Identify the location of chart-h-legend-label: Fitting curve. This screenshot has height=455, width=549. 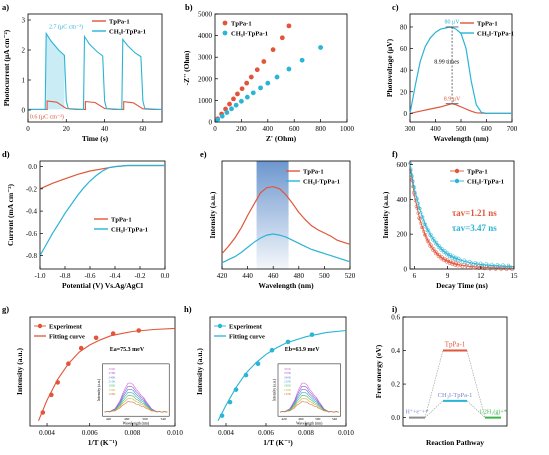
(247, 337).